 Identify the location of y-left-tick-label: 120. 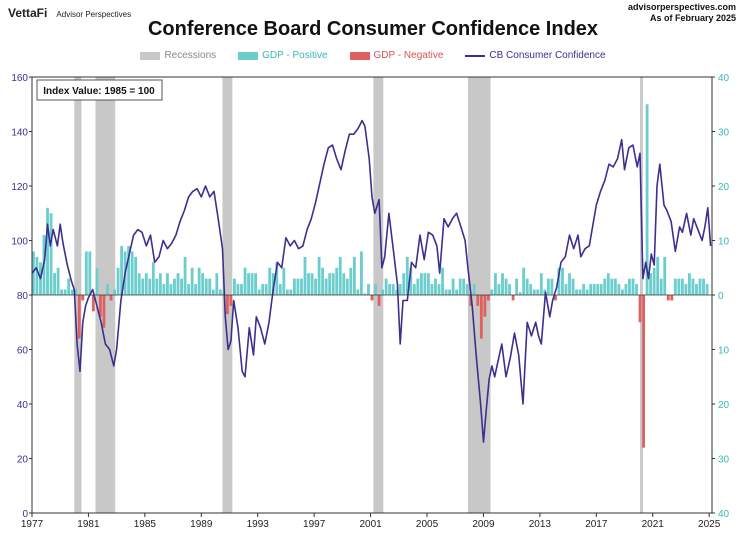
(19, 187).